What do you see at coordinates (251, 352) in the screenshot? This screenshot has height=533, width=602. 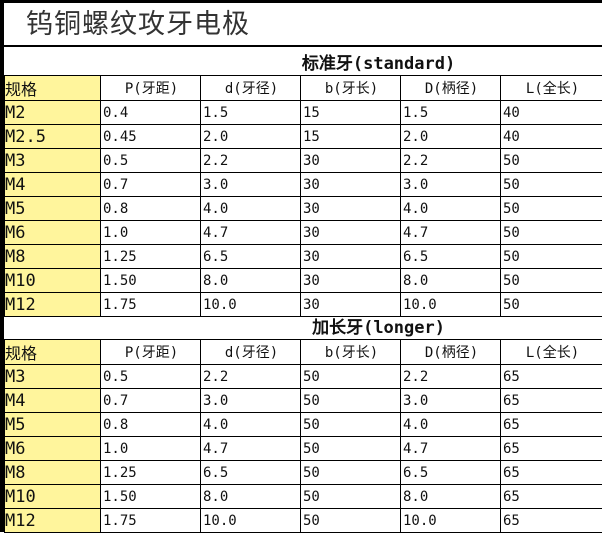 I see `column-header: d(牙径)` at bounding box center [251, 352].